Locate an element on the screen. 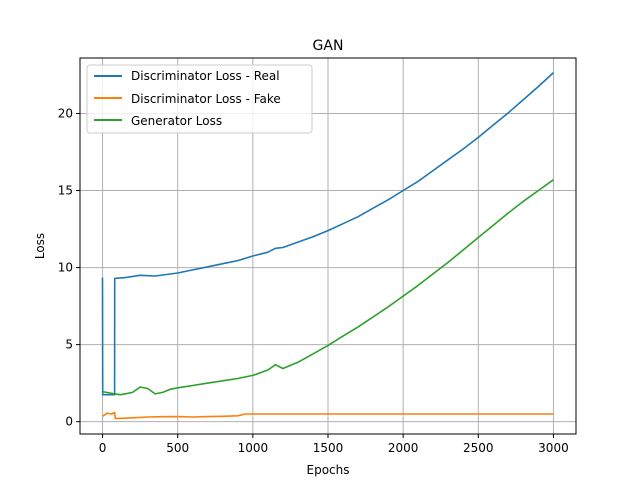 The image size is (640, 488). x-axis-ticks: 0 500 1000 1500 2000 2500 3000 is located at coordinates (334, 444).